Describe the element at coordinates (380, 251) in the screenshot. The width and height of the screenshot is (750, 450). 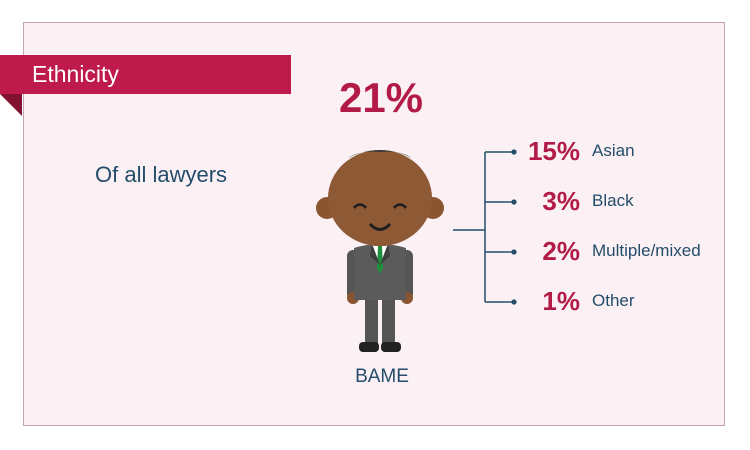
I see `smiling-lawyer-icon` at that location.